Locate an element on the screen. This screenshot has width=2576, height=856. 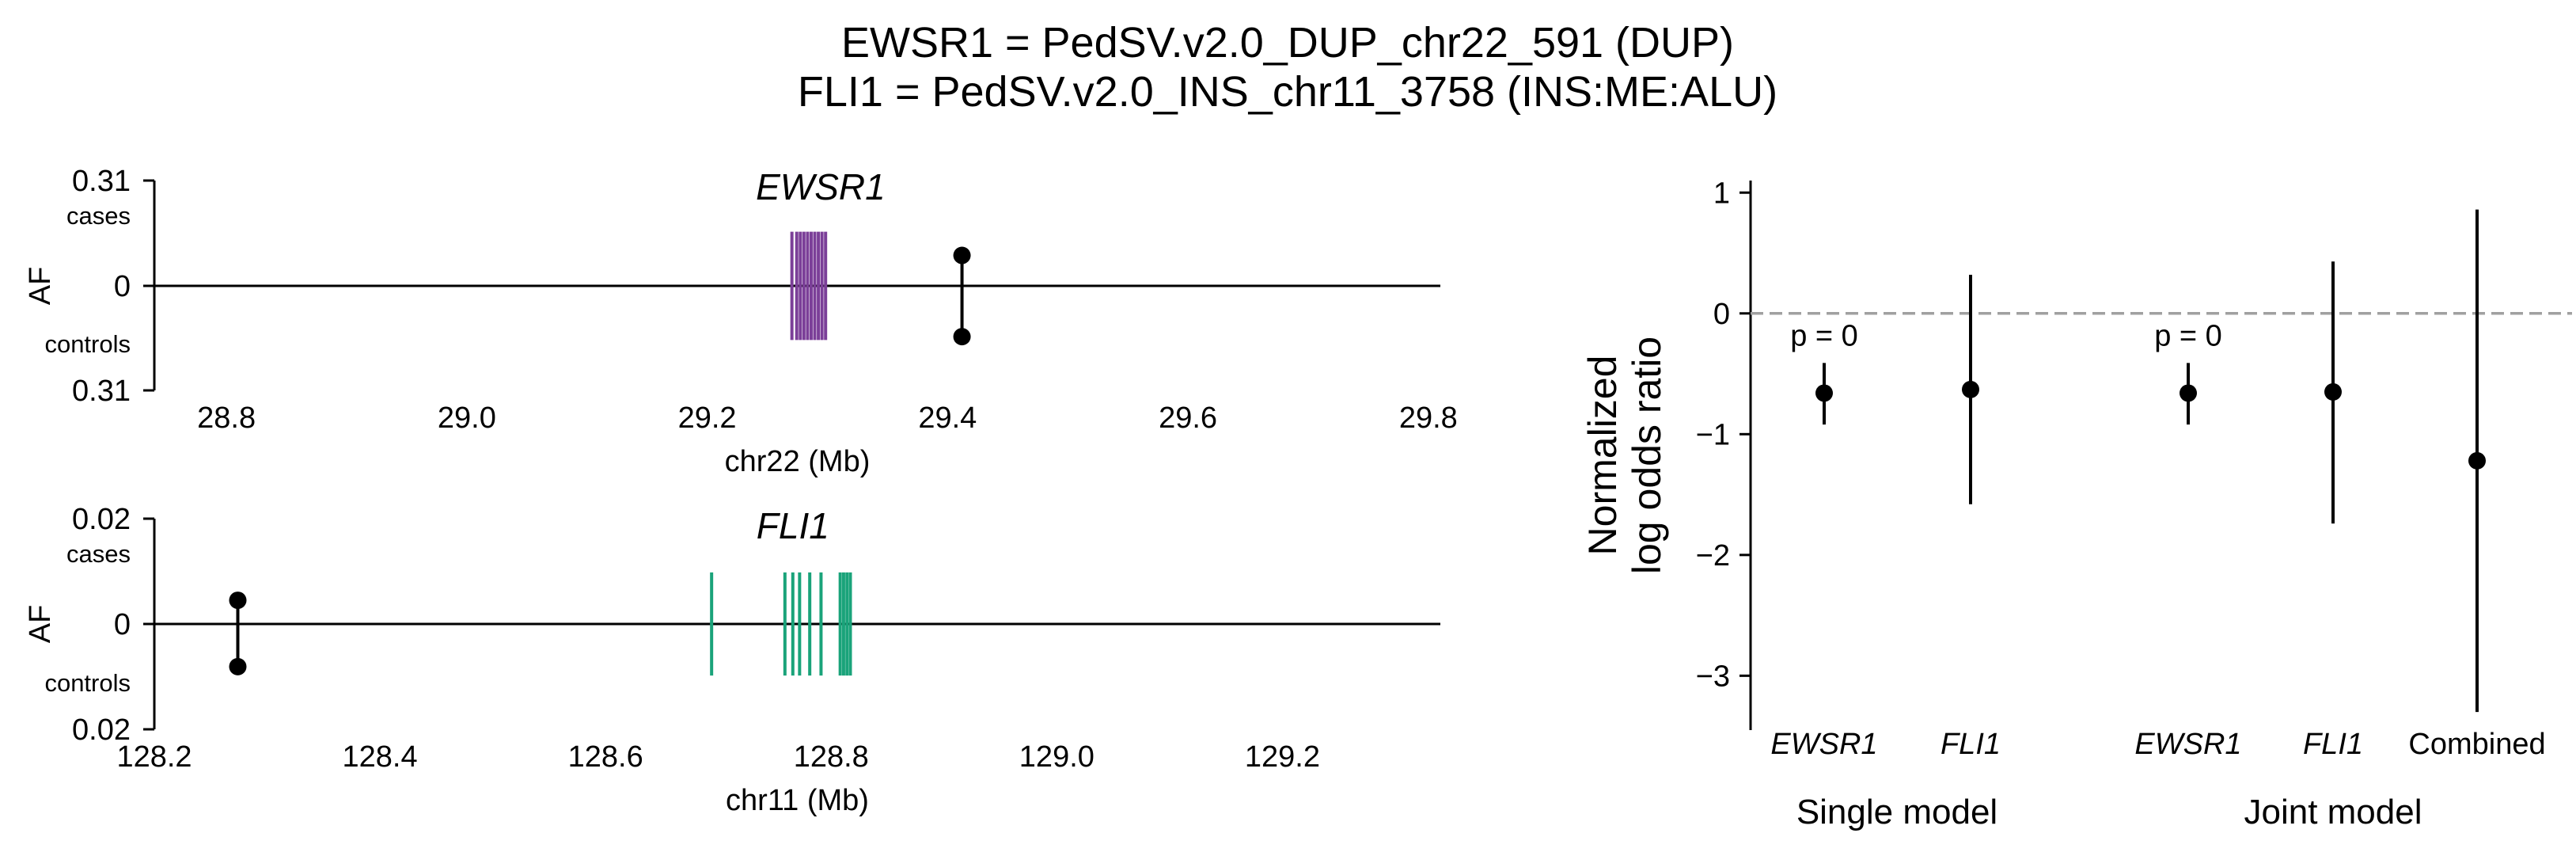
y-tick-label: 1 is located at coordinates (1721, 193).